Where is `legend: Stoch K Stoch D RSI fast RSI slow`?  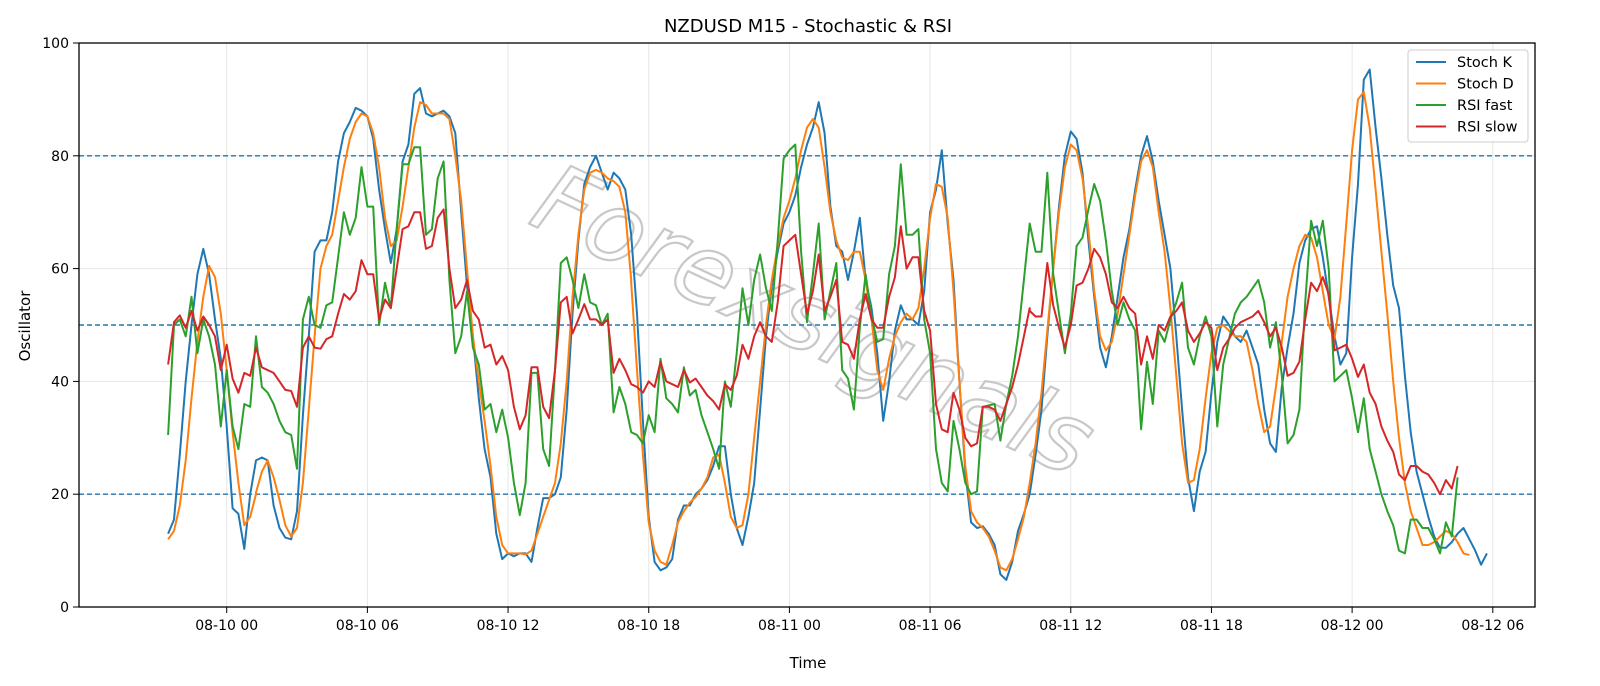 legend: Stoch K Stoch D RSI fast RSI slow is located at coordinates (1468, 96).